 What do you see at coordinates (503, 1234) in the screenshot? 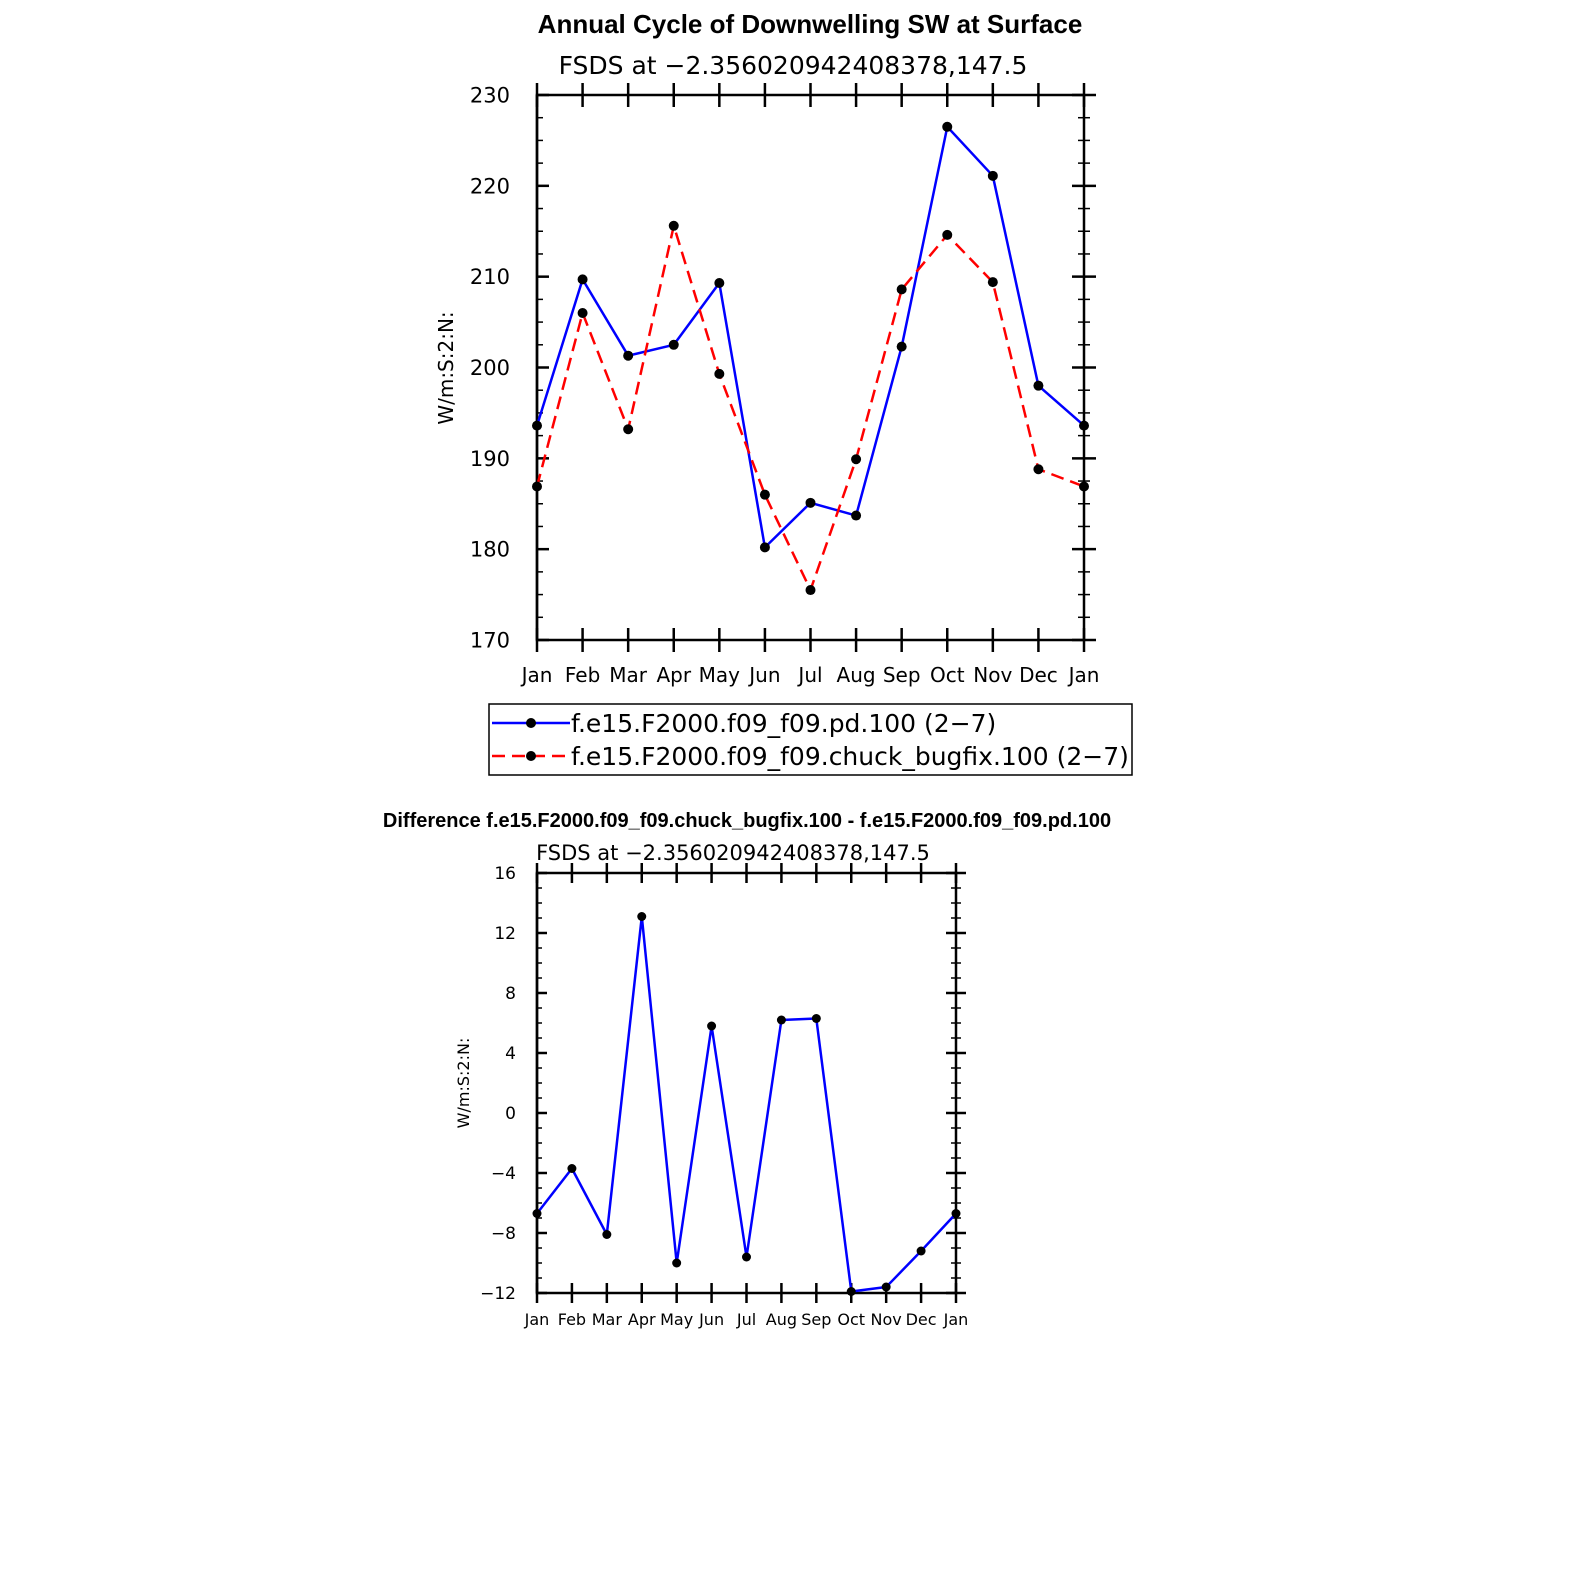
I see `y-tick-label: −8` at bounding box center [503, 1234].